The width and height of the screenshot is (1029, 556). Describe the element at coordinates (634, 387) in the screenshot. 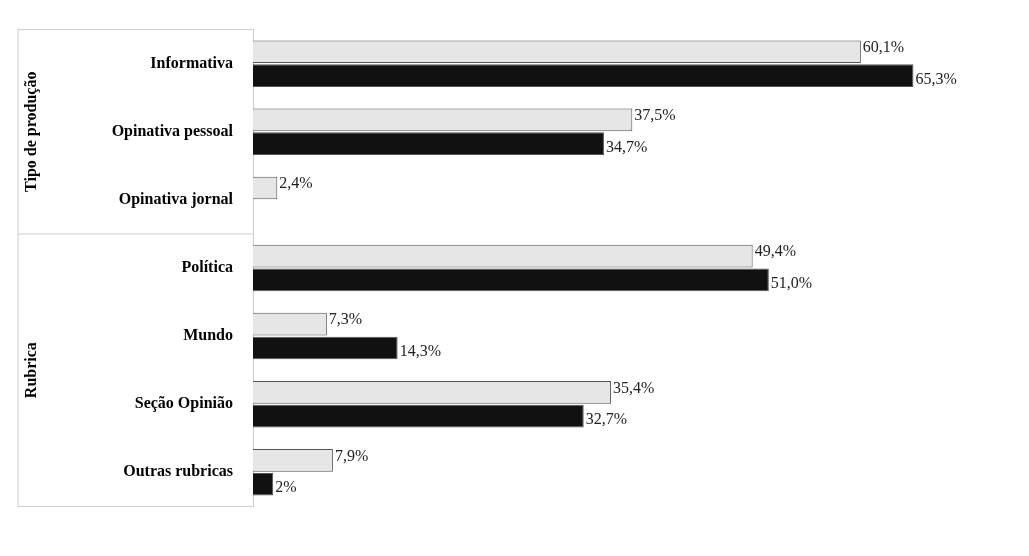

I see `data-label: 35,4%` at that location.